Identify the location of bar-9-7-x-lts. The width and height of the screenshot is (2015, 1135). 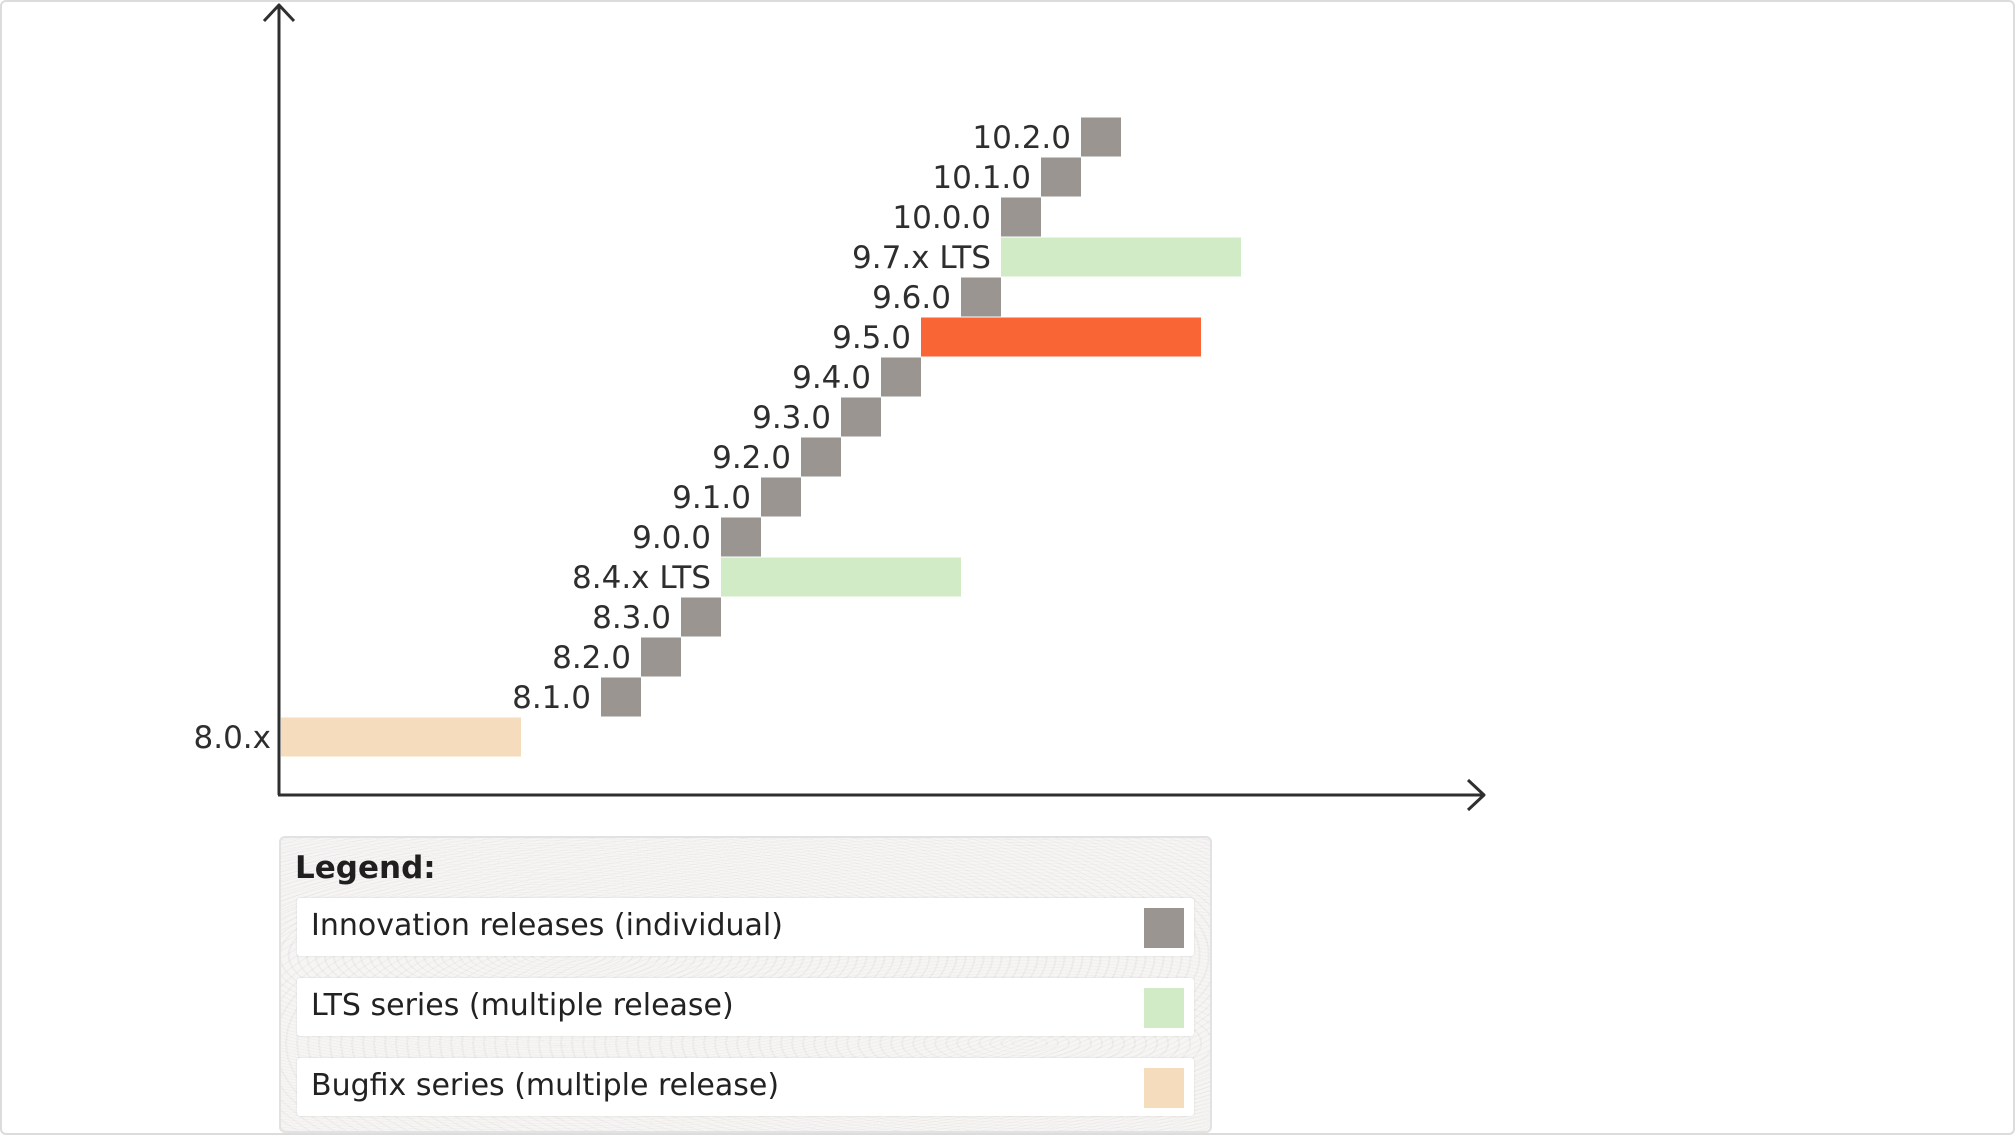
(1121, 257).